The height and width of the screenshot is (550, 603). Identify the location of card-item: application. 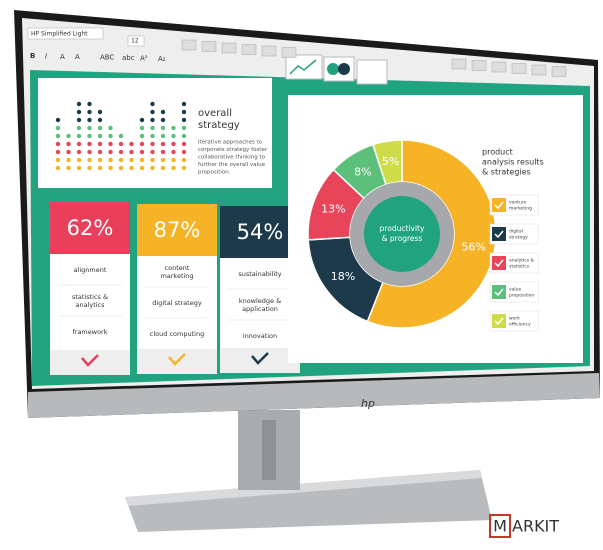
(260, 309).